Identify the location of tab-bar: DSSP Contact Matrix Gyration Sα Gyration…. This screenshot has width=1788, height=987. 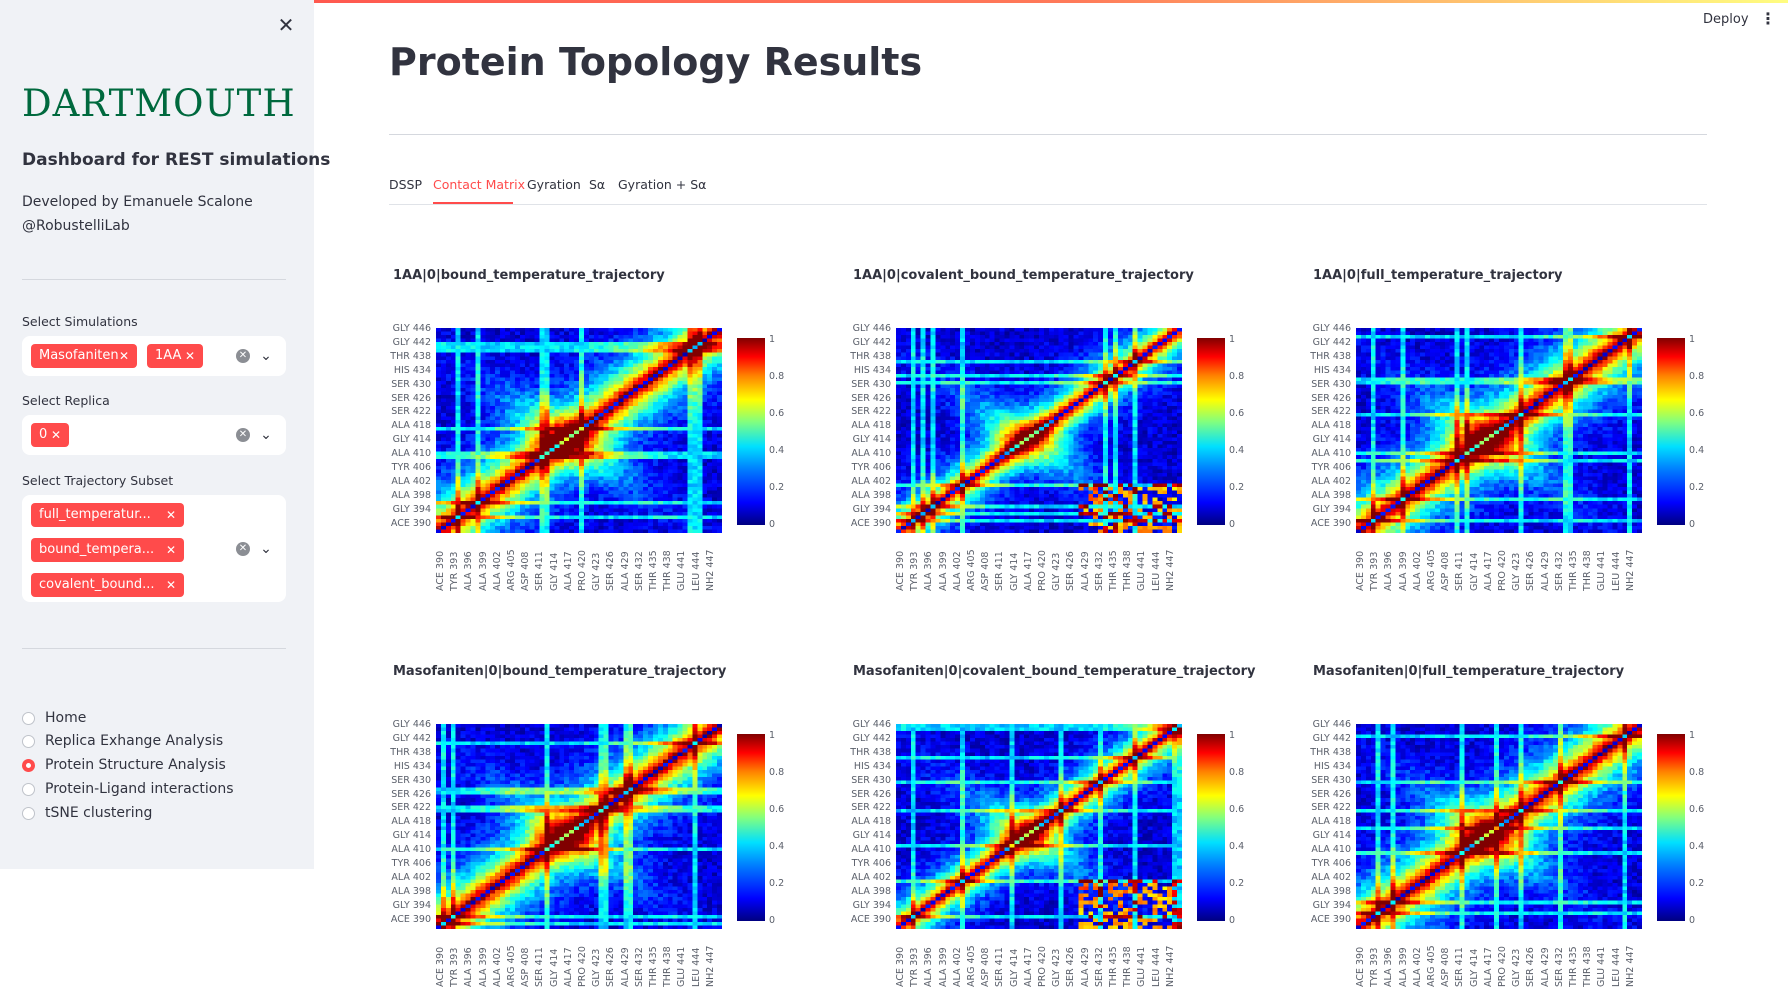
(1048, 187).